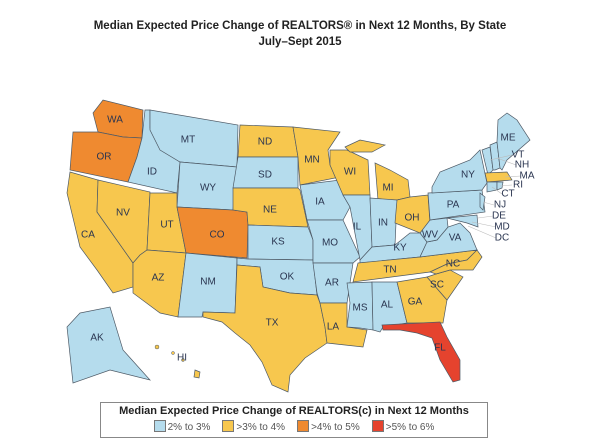 The width and height of the screenshot is (600, 445). What do you see at coordinates (508, 138) in the screenshot?
I see `state-label: ME` at bounding box center [508, 138].